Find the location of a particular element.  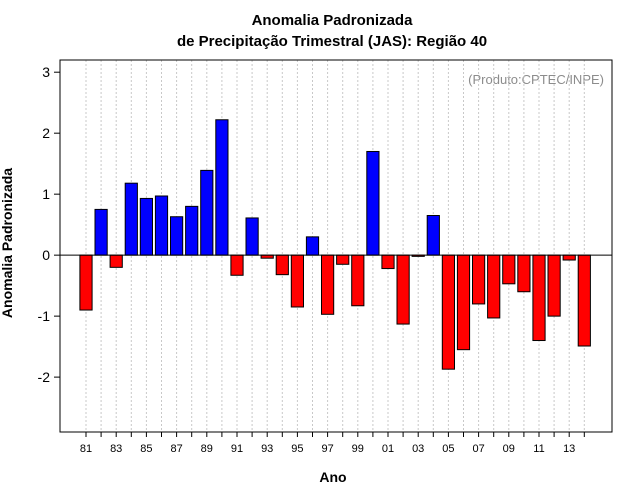

x-tick-label: 83 is located at coordinates (116, 449).